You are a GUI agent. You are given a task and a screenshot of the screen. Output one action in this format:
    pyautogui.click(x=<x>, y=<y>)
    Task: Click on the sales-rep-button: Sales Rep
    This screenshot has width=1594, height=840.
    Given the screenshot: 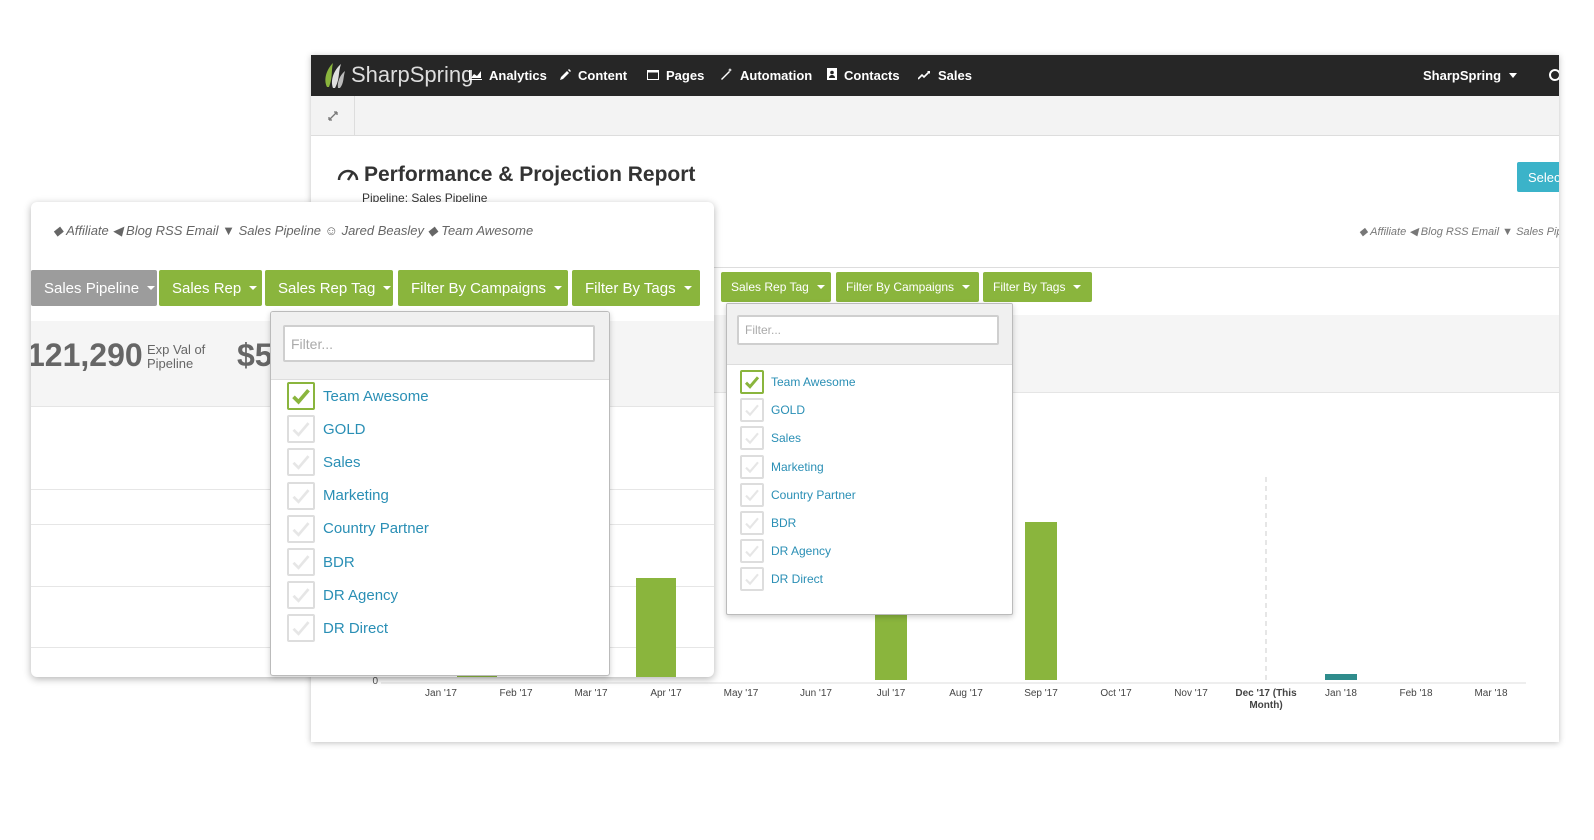 What is the action you would take?
    pyautogui.click(x=210, y=288)
    